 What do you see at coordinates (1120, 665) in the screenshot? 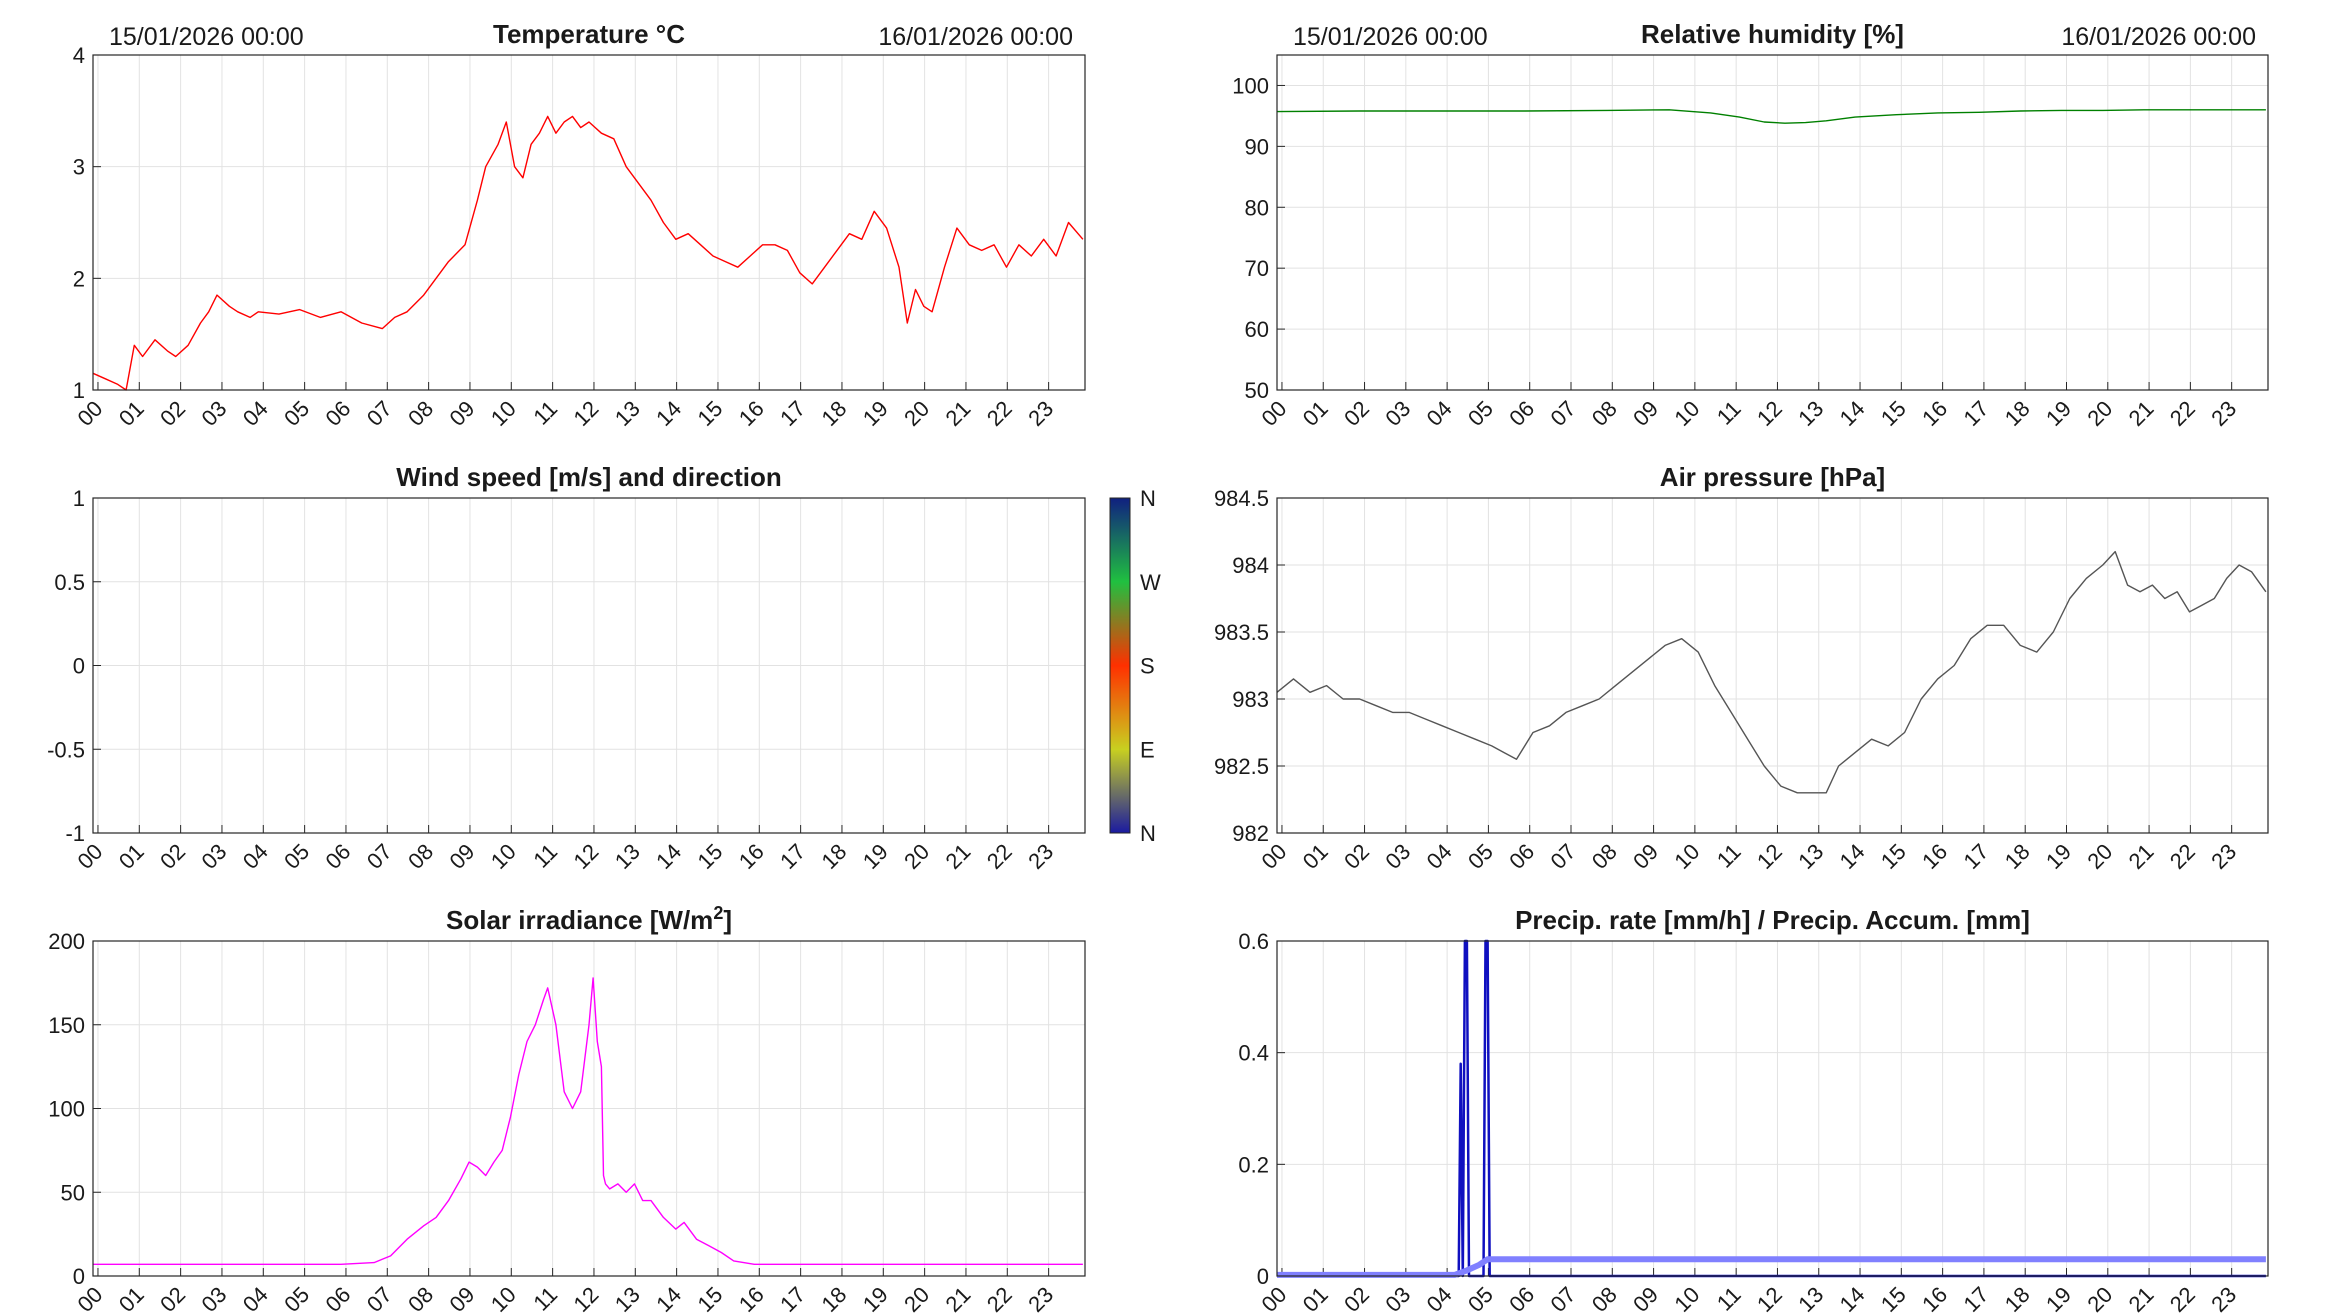
I see `direction-colorbar` at bounding box center [1120, 665].